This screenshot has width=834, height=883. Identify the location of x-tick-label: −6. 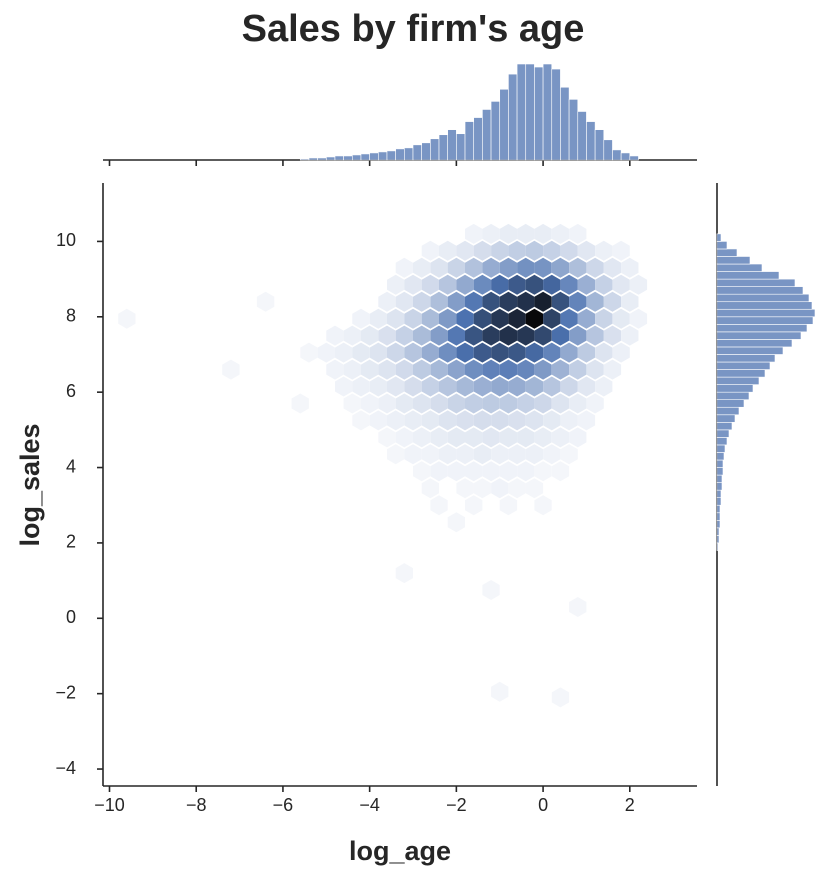
(283, 805).